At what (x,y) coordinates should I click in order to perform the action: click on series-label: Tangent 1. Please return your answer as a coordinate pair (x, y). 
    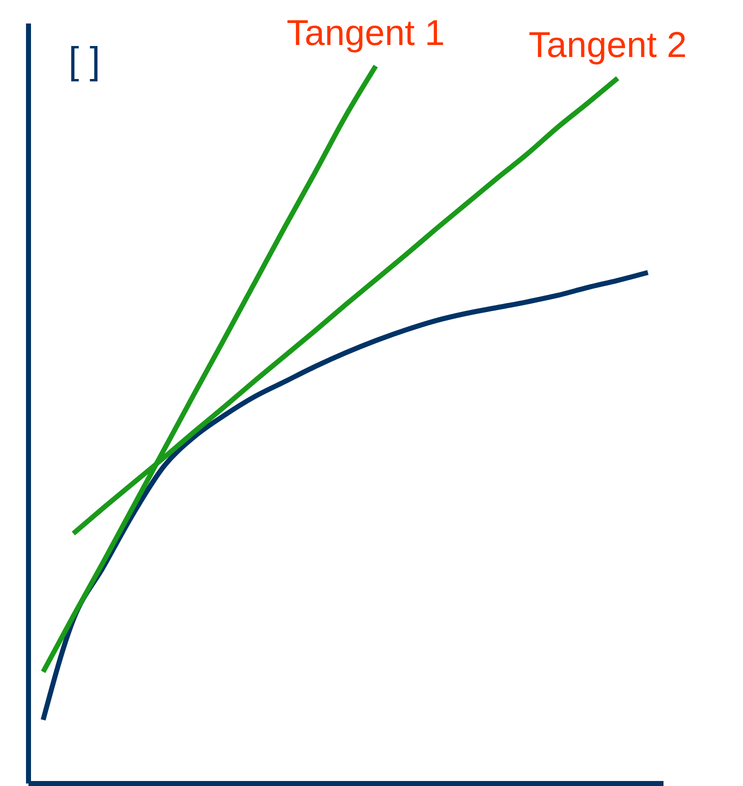
    Looking at the image, I should click on (365, 33).